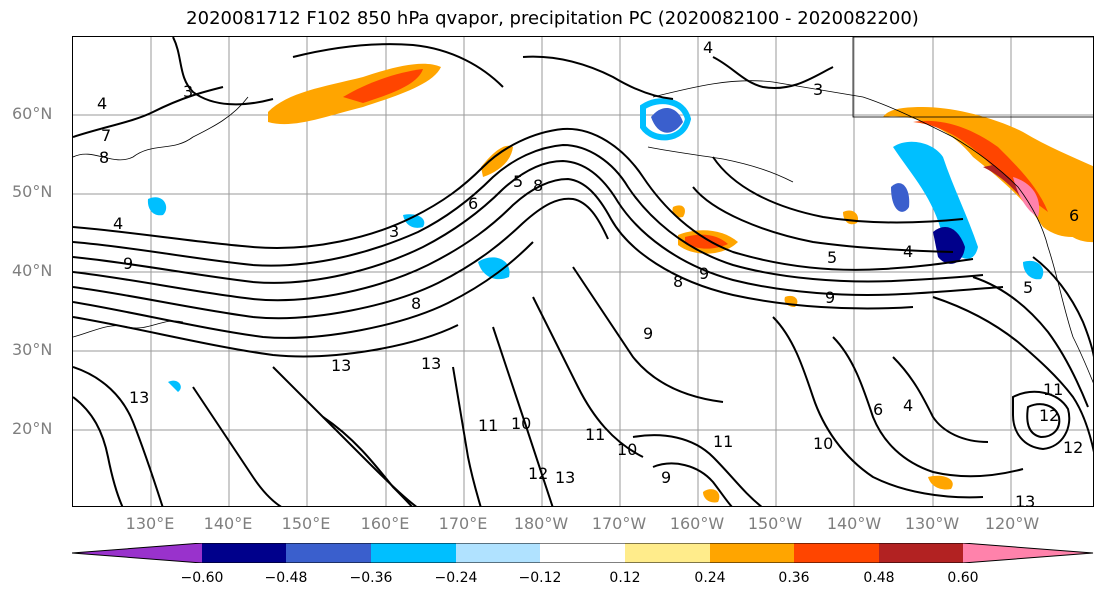 The image size is (1105, 601). I want to click on colorbar-tick-label: 0.48, so click(879, 578).